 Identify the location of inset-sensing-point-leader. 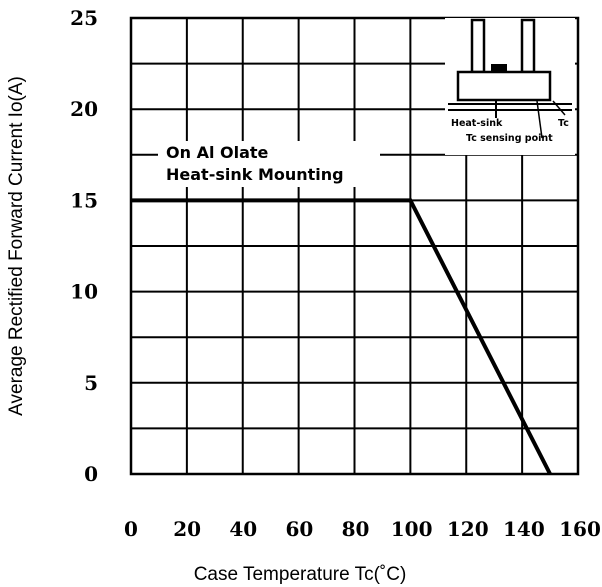
(539, 119).